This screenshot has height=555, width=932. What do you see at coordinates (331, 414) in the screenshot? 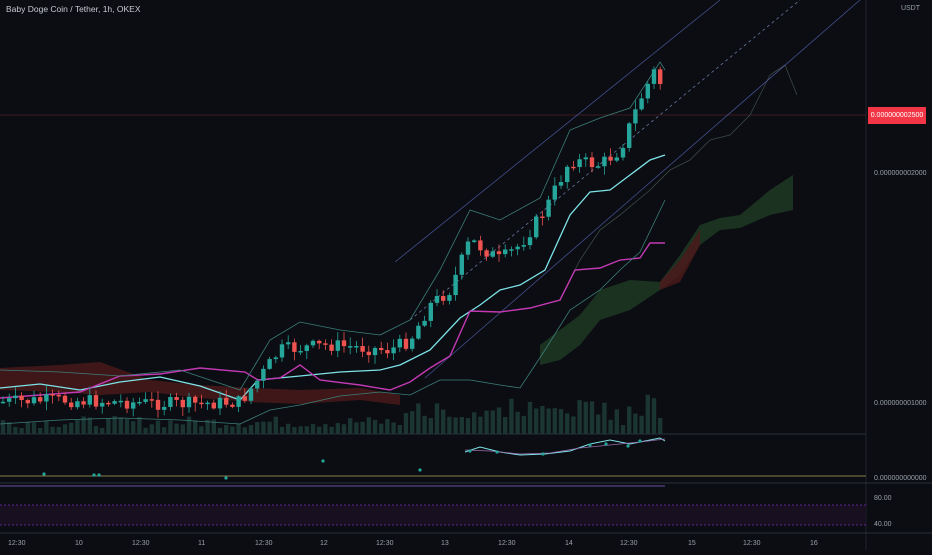
I see `volume-bars` at bounding box center [331, 414].